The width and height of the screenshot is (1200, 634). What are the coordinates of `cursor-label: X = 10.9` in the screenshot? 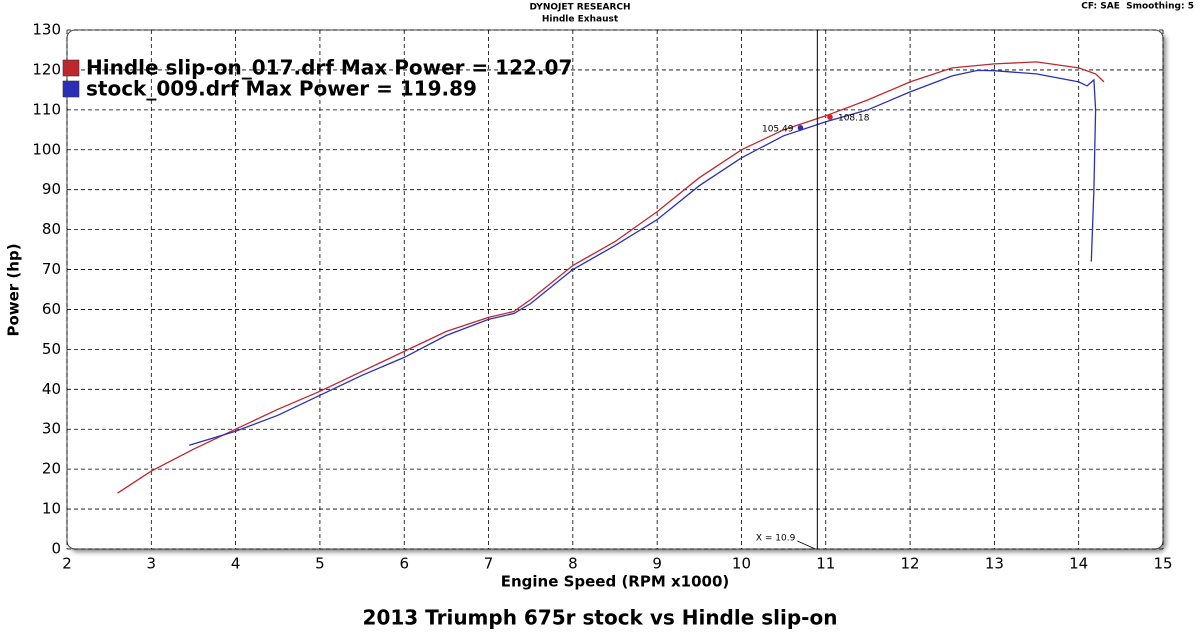 It's located at (776, 539).